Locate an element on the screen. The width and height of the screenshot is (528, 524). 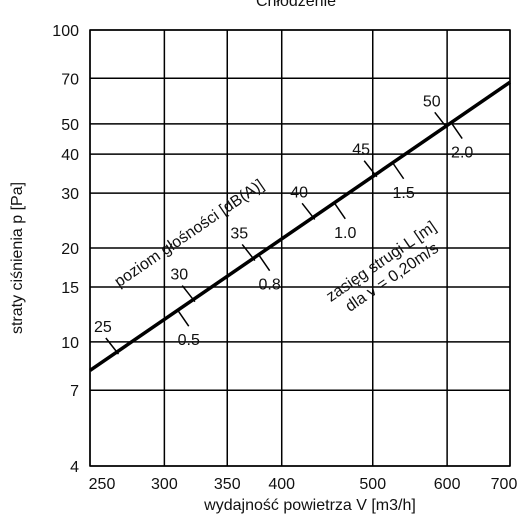
throw-distance-value: 2.0 is located at coordinates (462, 153).